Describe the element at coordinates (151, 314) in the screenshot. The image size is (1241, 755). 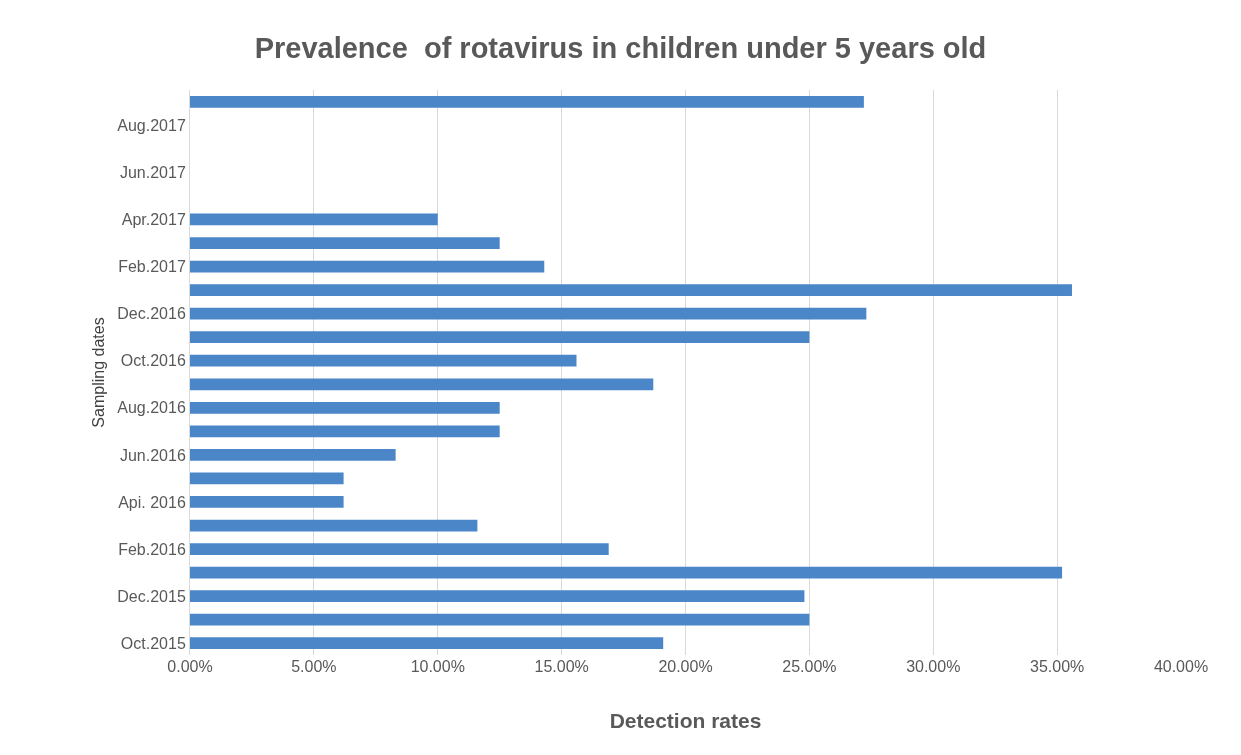
I see `y-tick-label: Dec.2016` at that location.